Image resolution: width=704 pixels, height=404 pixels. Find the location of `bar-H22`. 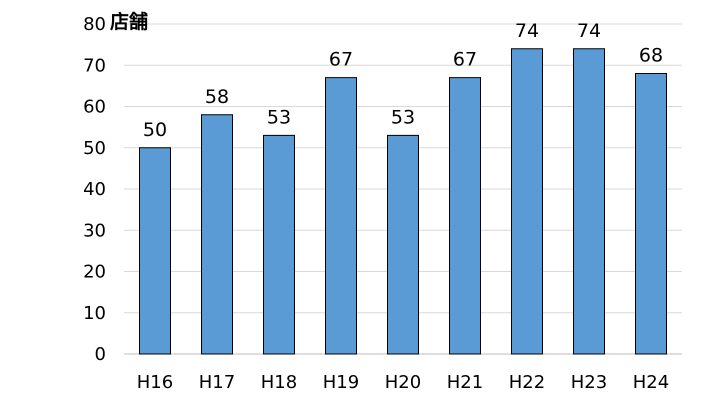

bar-H22 is located at coordinates (527, 201).